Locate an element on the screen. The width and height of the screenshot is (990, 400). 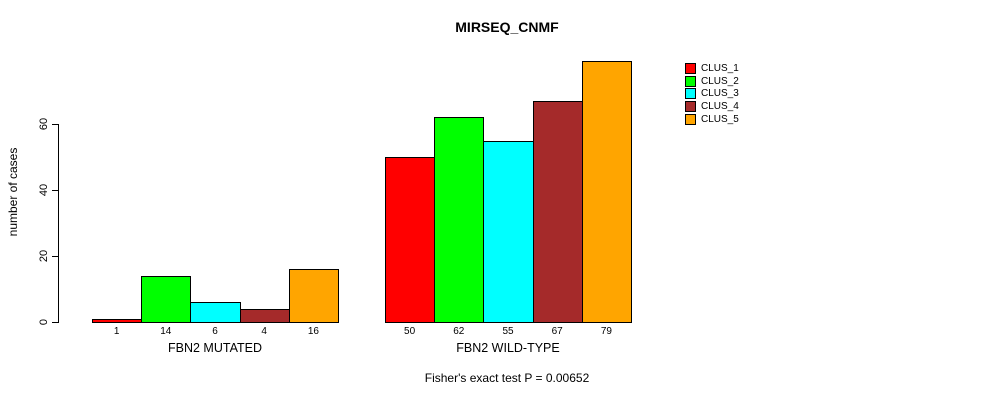
legend-row: CLUS_5 is located at coordinates (712, 119).